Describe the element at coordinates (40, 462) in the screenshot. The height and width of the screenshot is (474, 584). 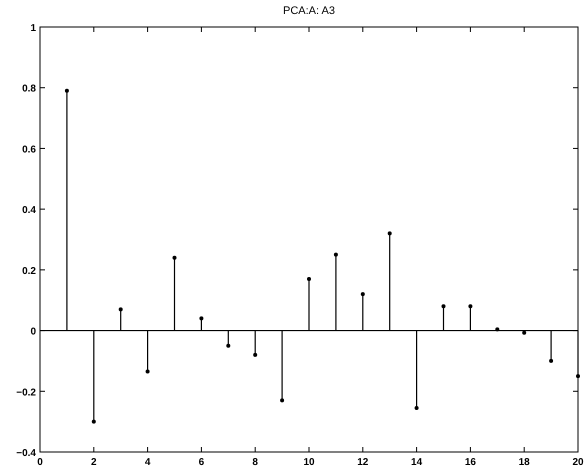
I see `x-tick-label: 0` at that location.